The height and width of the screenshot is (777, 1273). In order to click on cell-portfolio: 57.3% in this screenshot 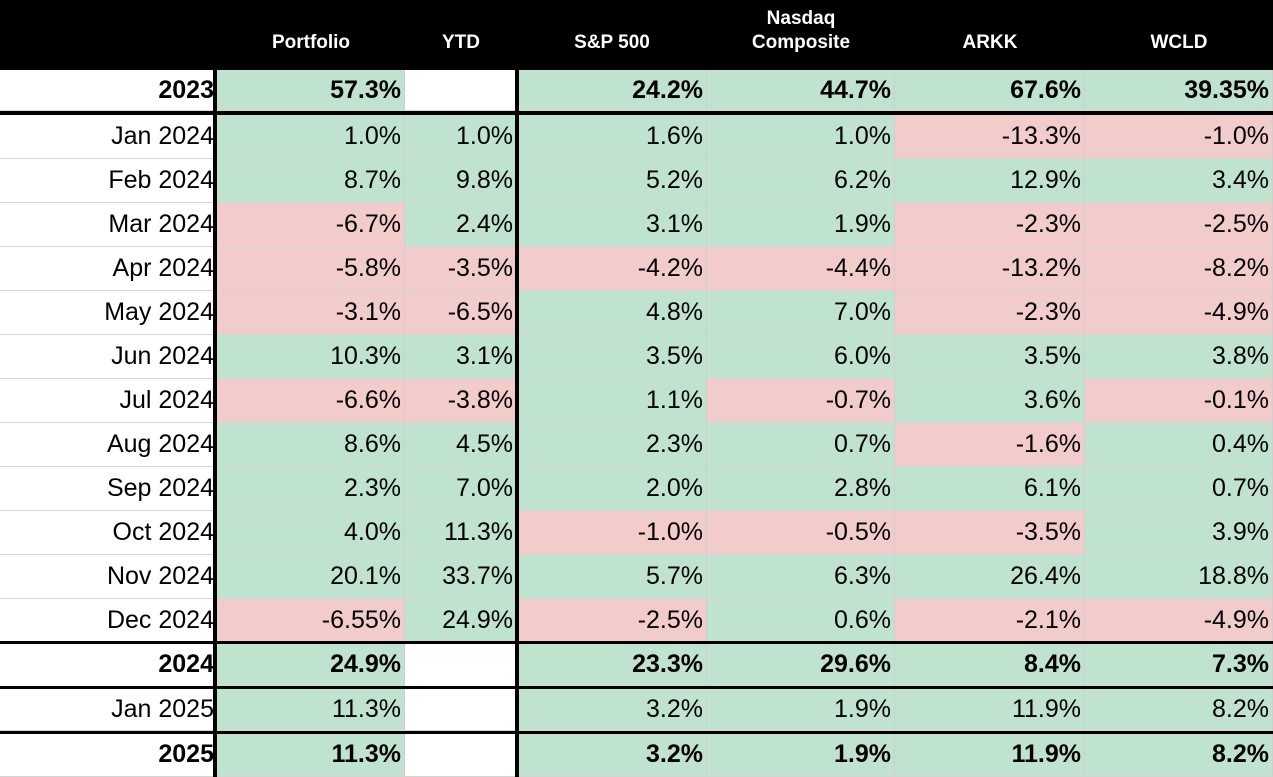, I will do `click(311, 90)`.